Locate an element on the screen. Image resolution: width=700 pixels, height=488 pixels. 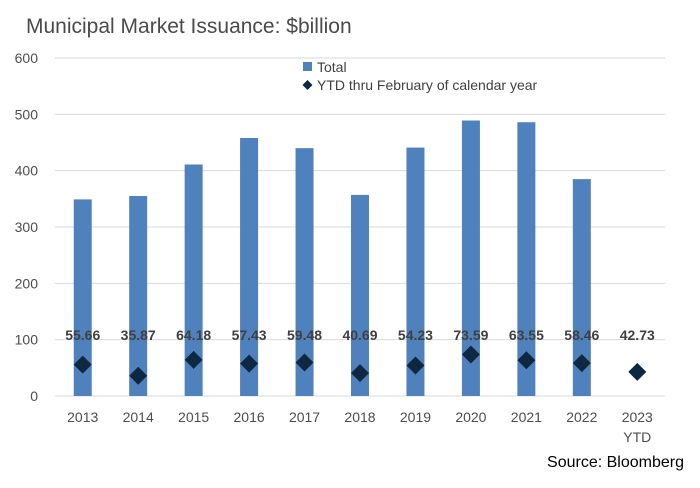
data-label-ytd-2019: 54.23 is located at coordinates (415, 335).